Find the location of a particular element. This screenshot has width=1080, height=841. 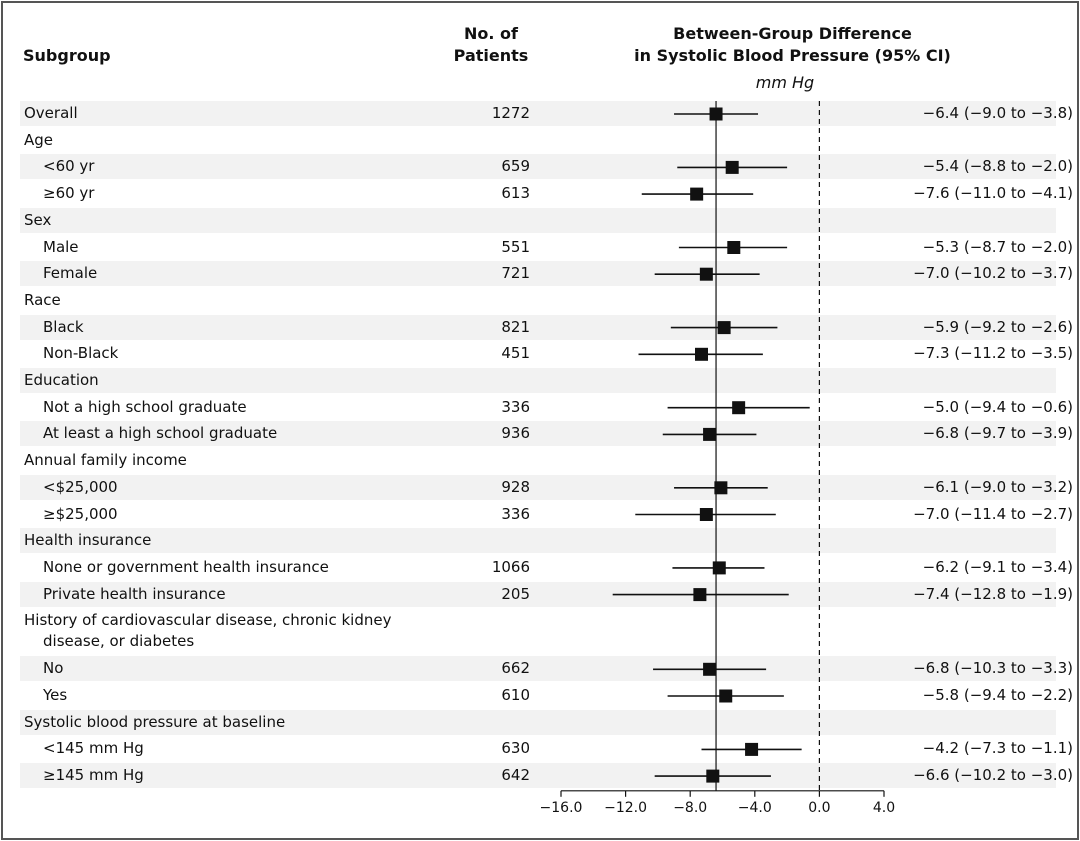

x-tick-label: −16.0 is located at coordinates (561, 808).